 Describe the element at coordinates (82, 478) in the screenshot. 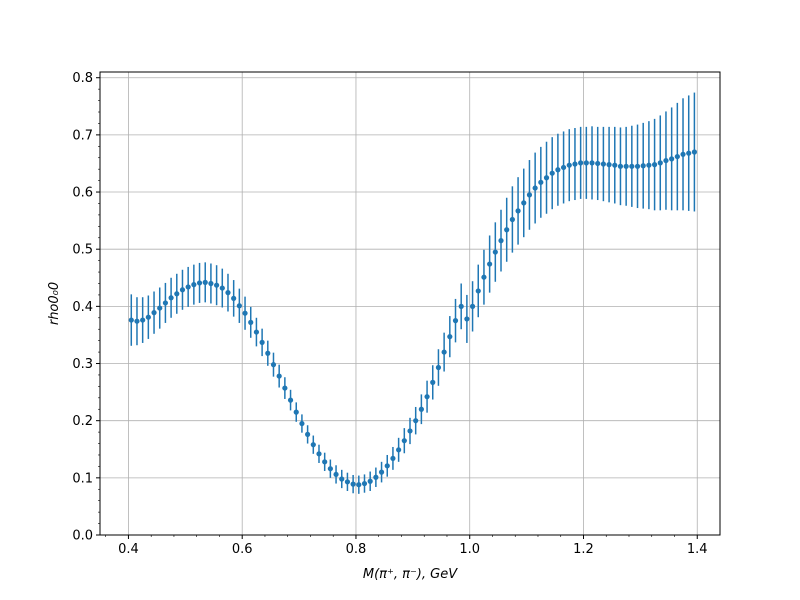

I see `y-tick-label: 0.1` at that location.